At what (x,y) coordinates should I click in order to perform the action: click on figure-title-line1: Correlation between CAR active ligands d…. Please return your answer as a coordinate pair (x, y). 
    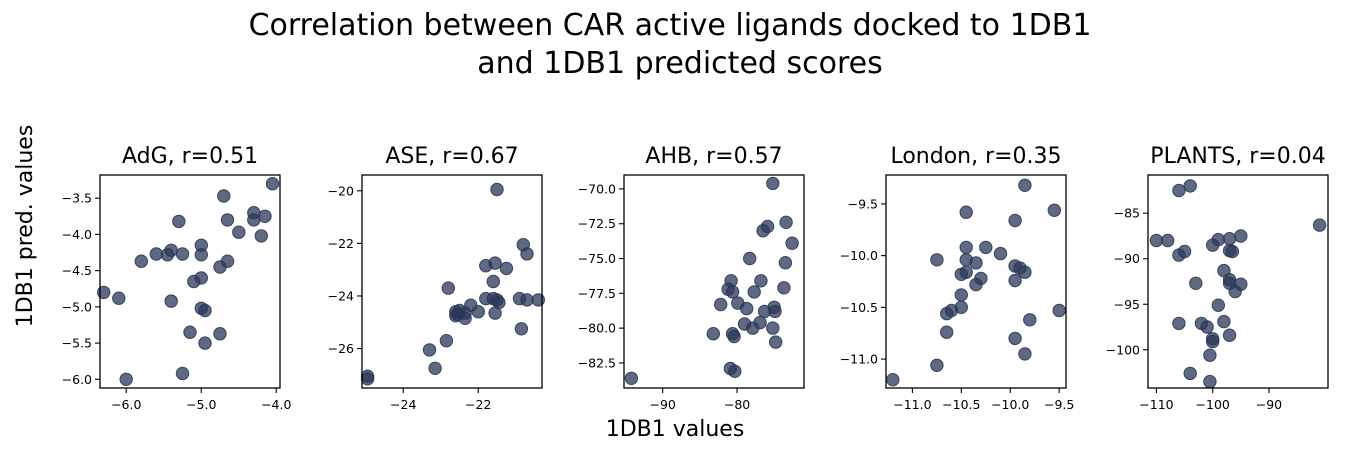
    Looking at the image, I should click on (670, 25).